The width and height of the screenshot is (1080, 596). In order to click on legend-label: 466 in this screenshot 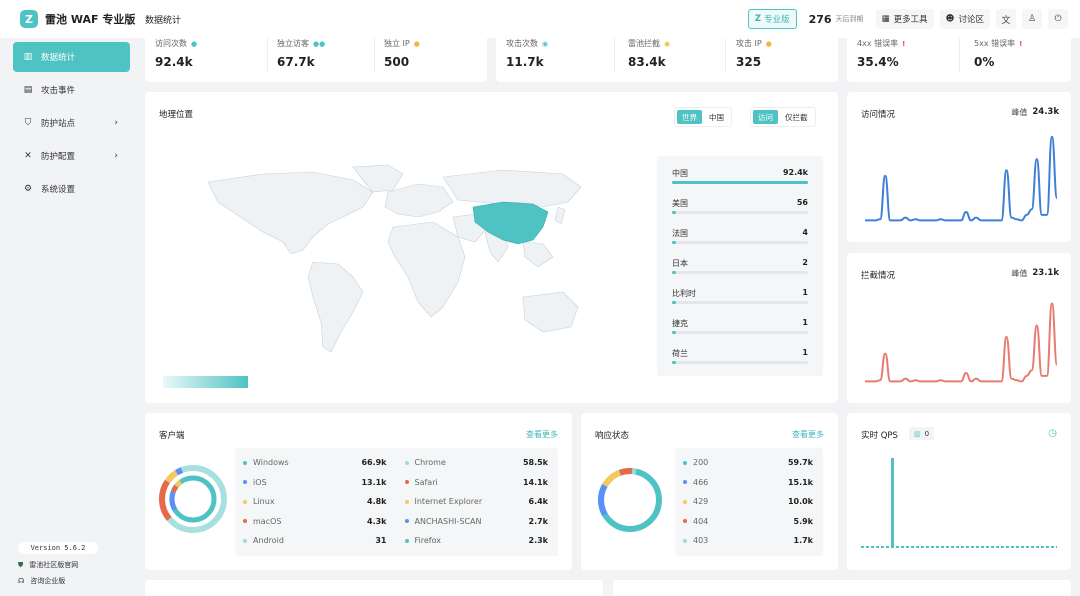, I will do `click(701, 482)`.